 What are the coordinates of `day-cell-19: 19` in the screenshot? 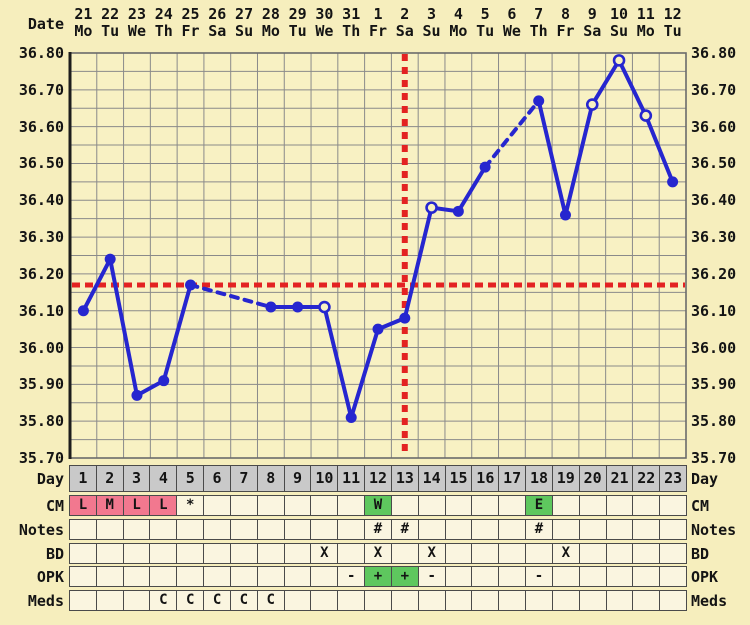 It's located at (566, 478).